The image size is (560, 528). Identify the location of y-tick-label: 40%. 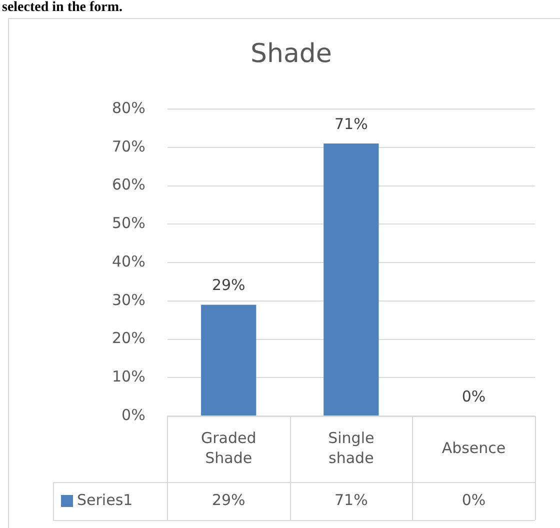
(129, 261).